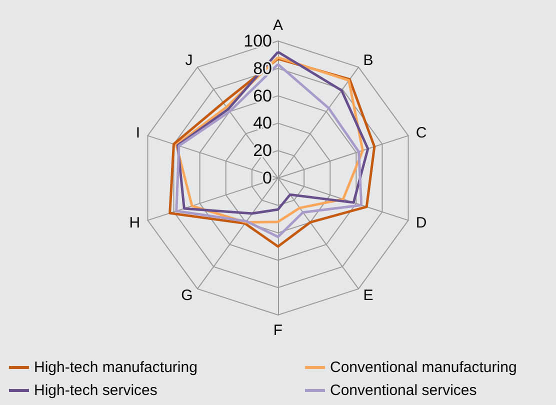  Describe the element at coordinates (189, 61) in the screenshot. I see `spoke-label: J` at that location.